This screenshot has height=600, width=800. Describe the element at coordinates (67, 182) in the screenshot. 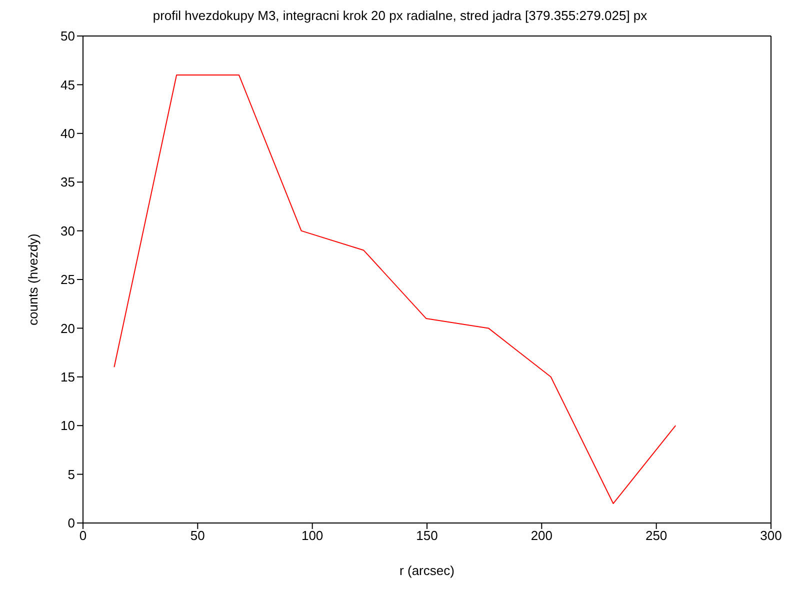

I see `y-tick-label: 35` at that location.